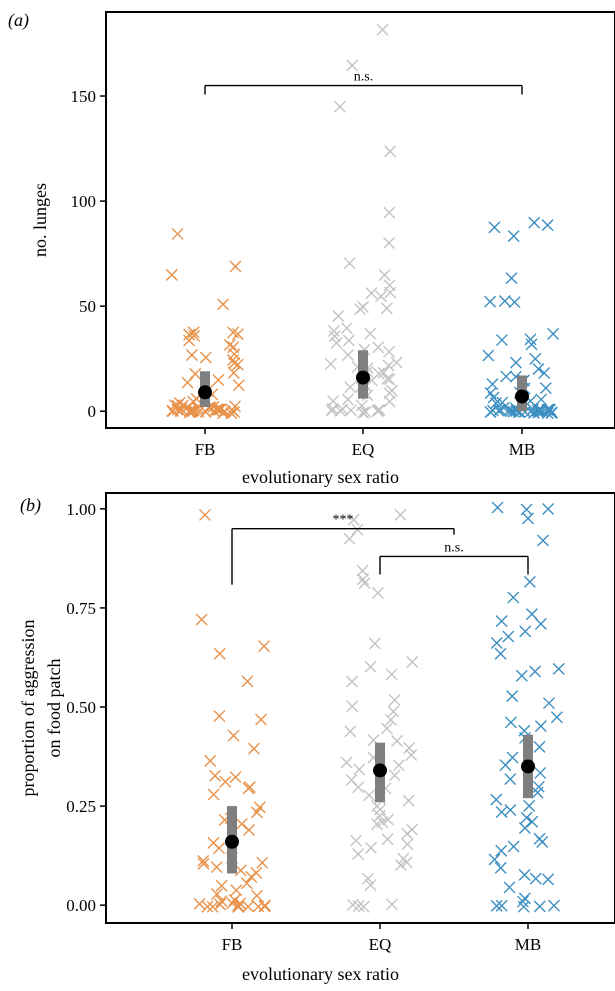 This screenshot has width=615, height=991. Describe the element at coordinates (81, 806) in the screenshot. I see `y-tick-label: 0.25` at that location.